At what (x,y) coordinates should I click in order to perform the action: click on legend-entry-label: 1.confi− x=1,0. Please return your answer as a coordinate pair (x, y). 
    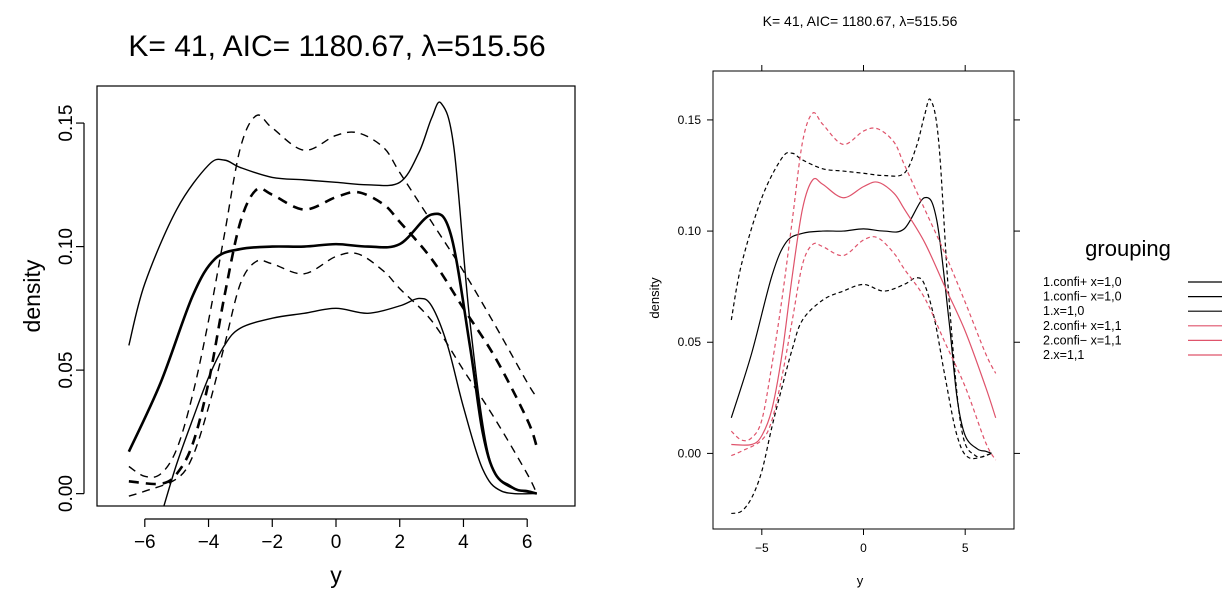
    Looking at the image, I should click on (1082, 297).